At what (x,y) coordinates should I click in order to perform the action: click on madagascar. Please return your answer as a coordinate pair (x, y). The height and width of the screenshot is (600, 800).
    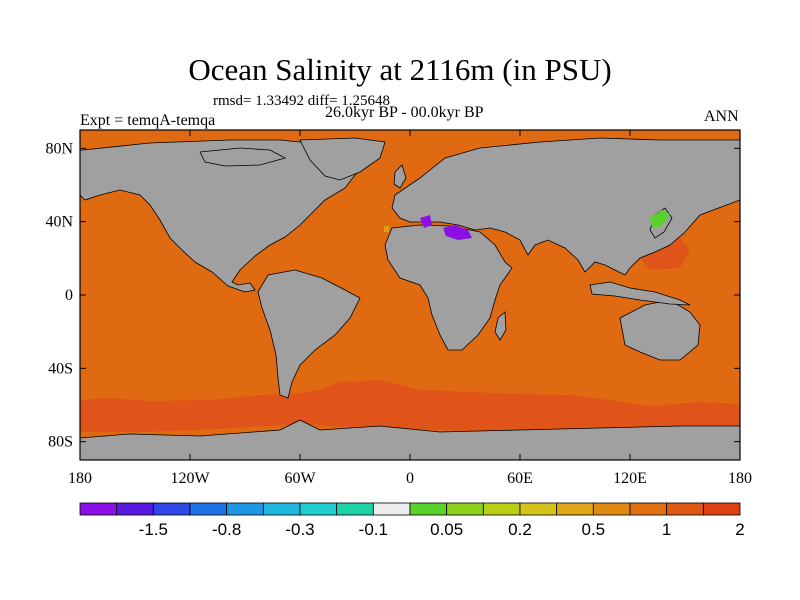
    Looking at the image, I should click on (500, 326).